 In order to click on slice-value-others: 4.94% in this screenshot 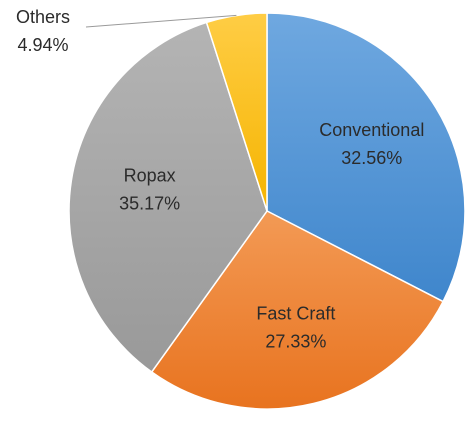, I will do `click(42, 45)`.